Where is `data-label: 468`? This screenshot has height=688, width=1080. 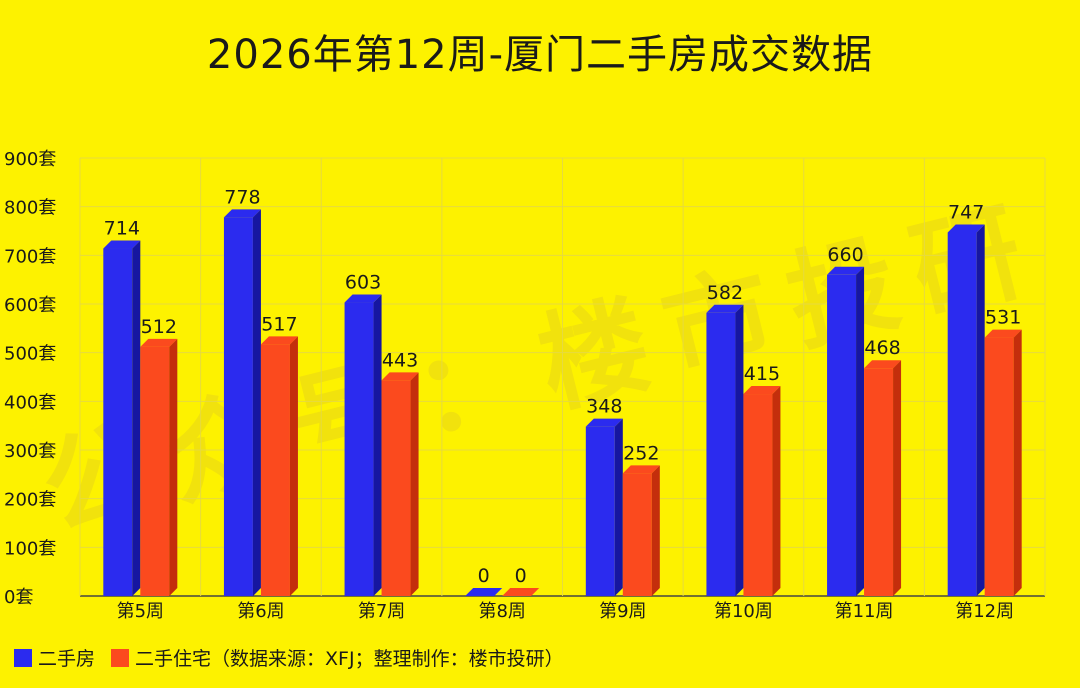
data-label: 468 is located at coordinates (882, 348).